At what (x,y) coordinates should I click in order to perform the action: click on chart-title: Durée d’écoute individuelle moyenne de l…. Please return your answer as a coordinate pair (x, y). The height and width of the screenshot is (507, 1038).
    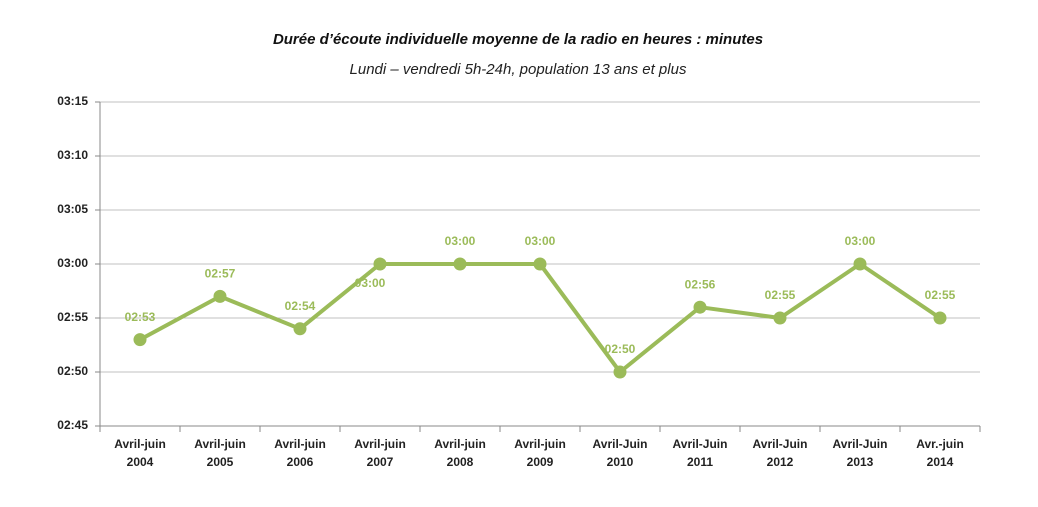
    Looking at the image, I should click on (518, 39).